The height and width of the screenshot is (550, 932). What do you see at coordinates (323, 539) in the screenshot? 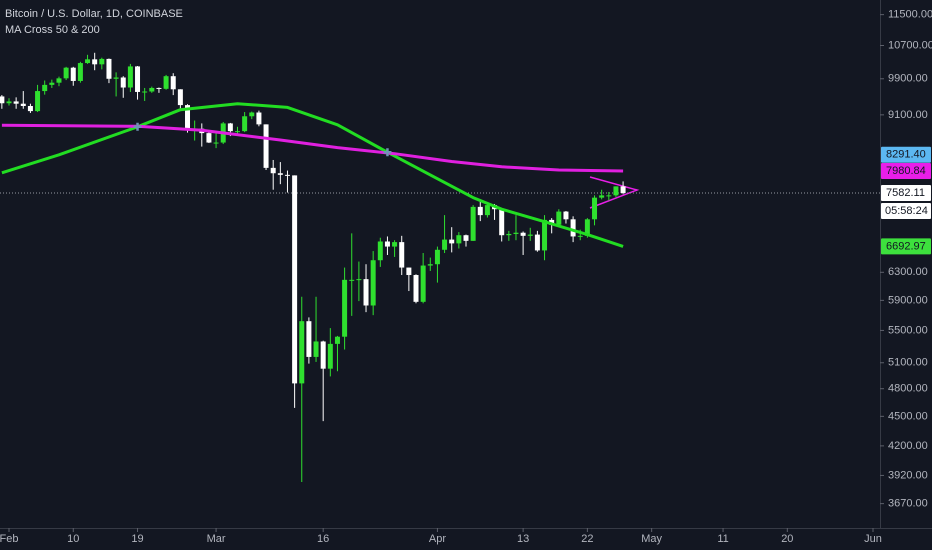
I see `x-tick-label: 16` at bounding box center [323, 539].